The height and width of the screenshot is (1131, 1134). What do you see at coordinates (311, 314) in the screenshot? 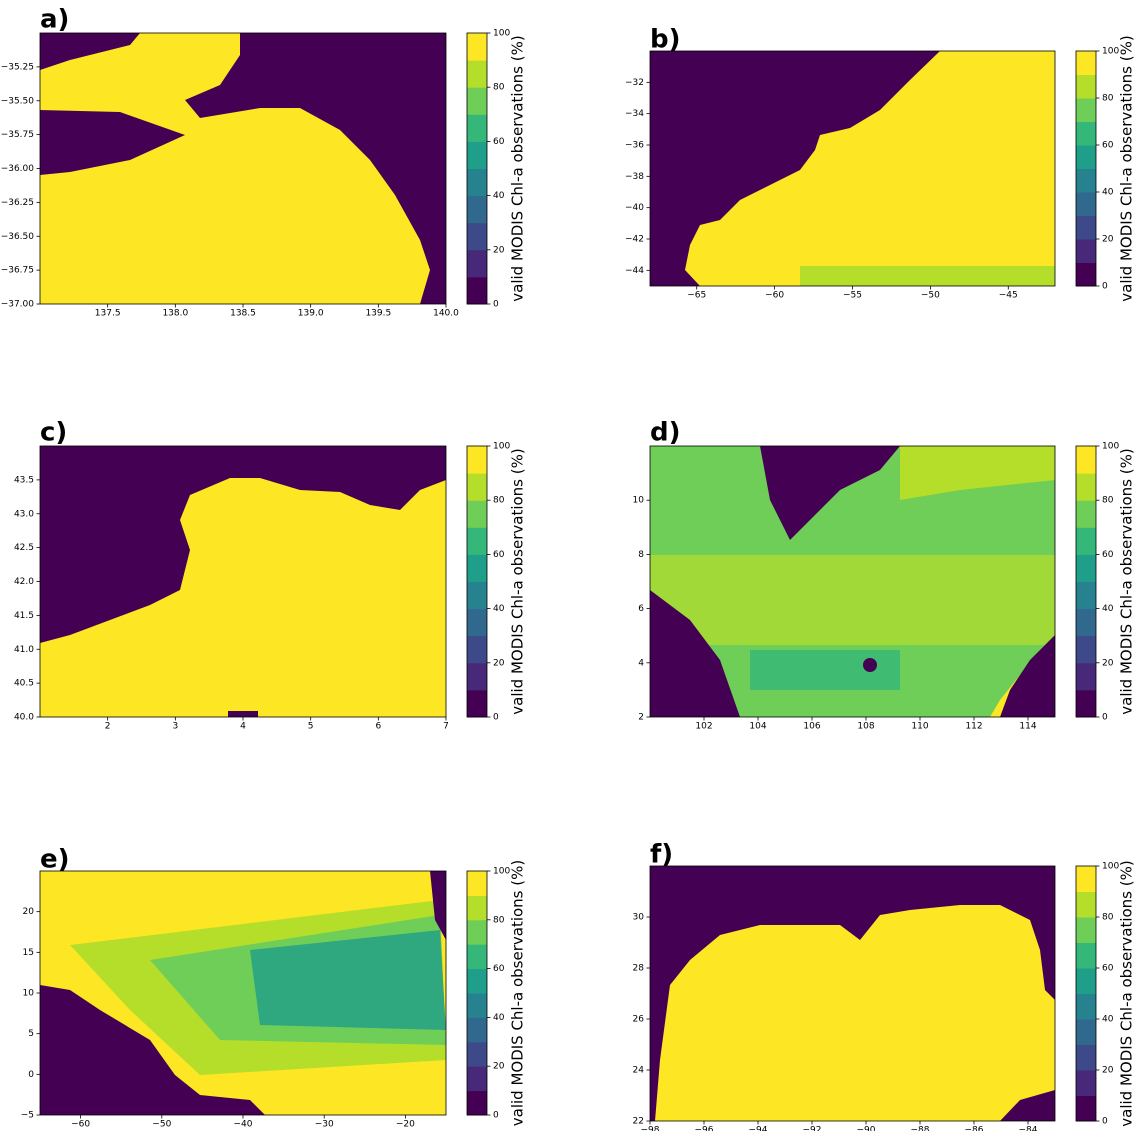
I see `x-tick-label: 139.0` at bounding box center [311, 314].